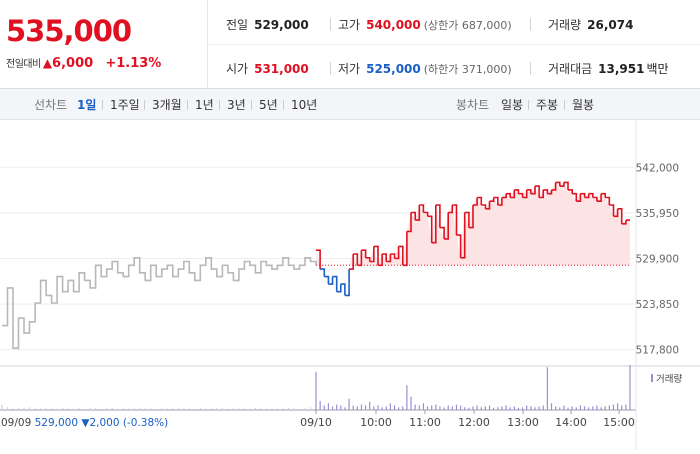 The height and width of the screenshot is (454, 700). Describe the element at coordinates (376, 422) in the screenshot. I see `x-tick-label: 10:00` at that location.